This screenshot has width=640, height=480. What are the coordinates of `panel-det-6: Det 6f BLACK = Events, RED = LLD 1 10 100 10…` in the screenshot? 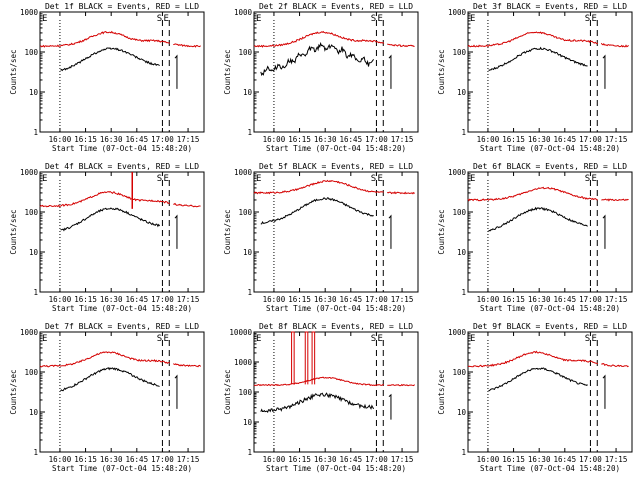 It's located at (535, 237).